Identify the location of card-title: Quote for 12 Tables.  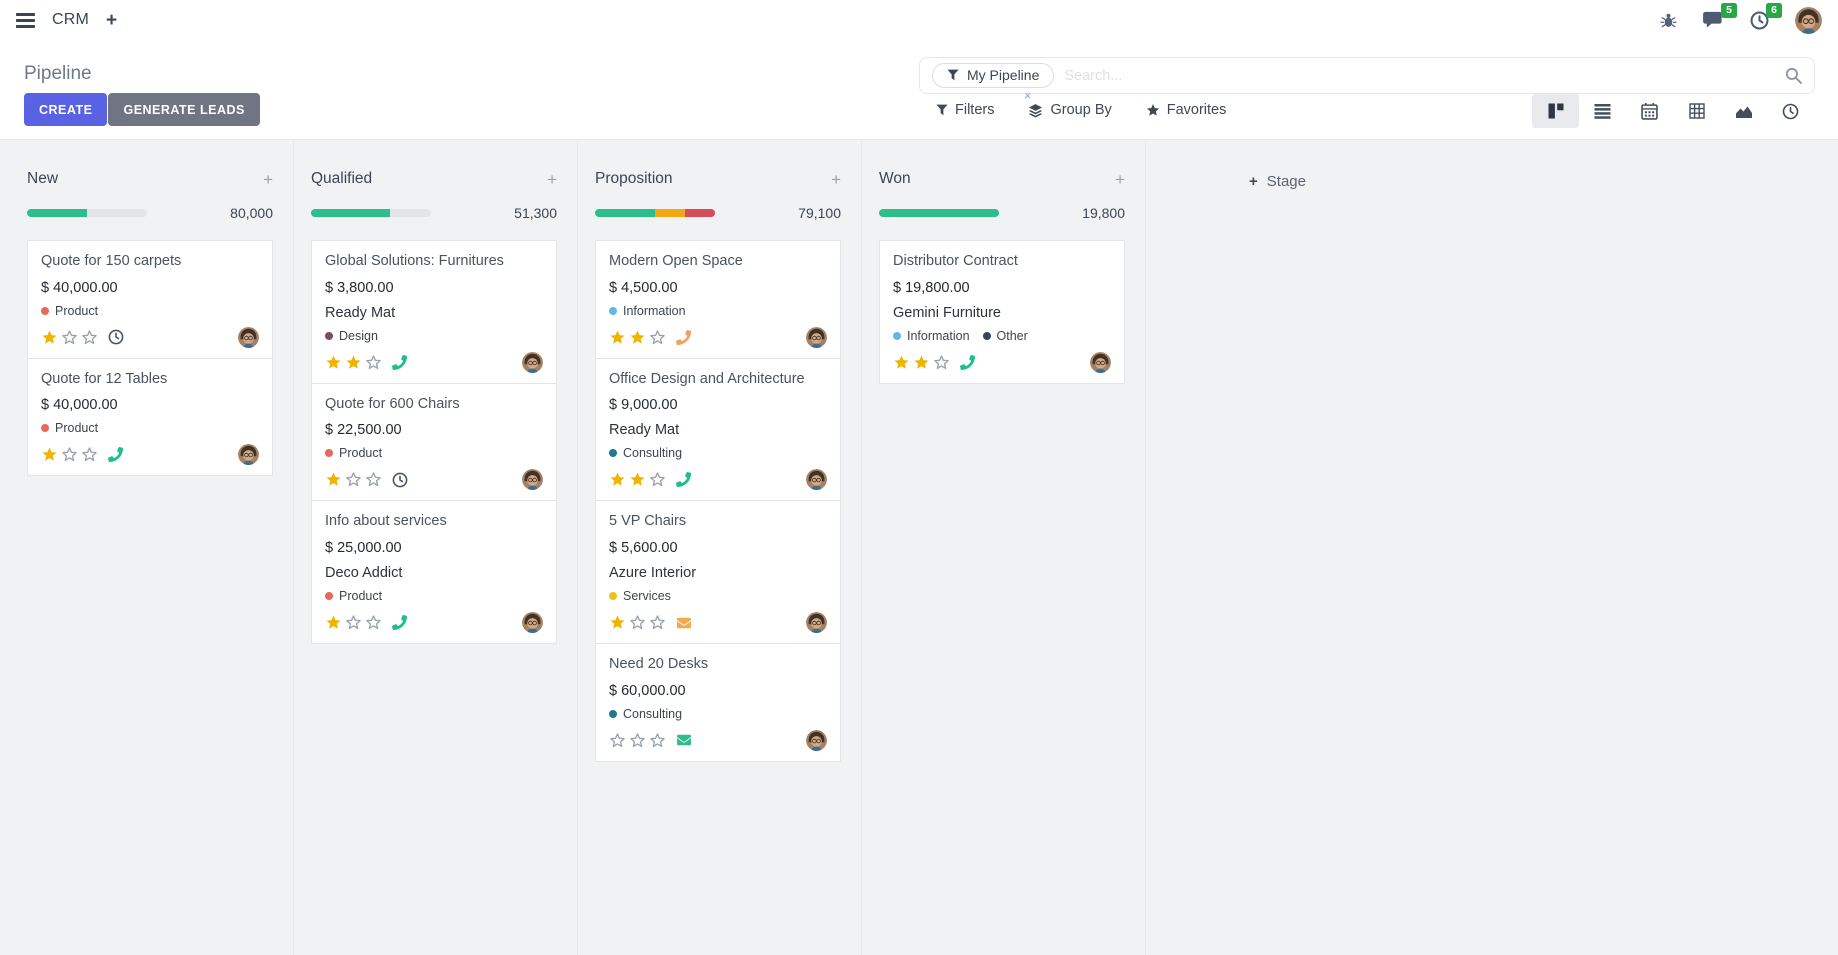
(104, 378).